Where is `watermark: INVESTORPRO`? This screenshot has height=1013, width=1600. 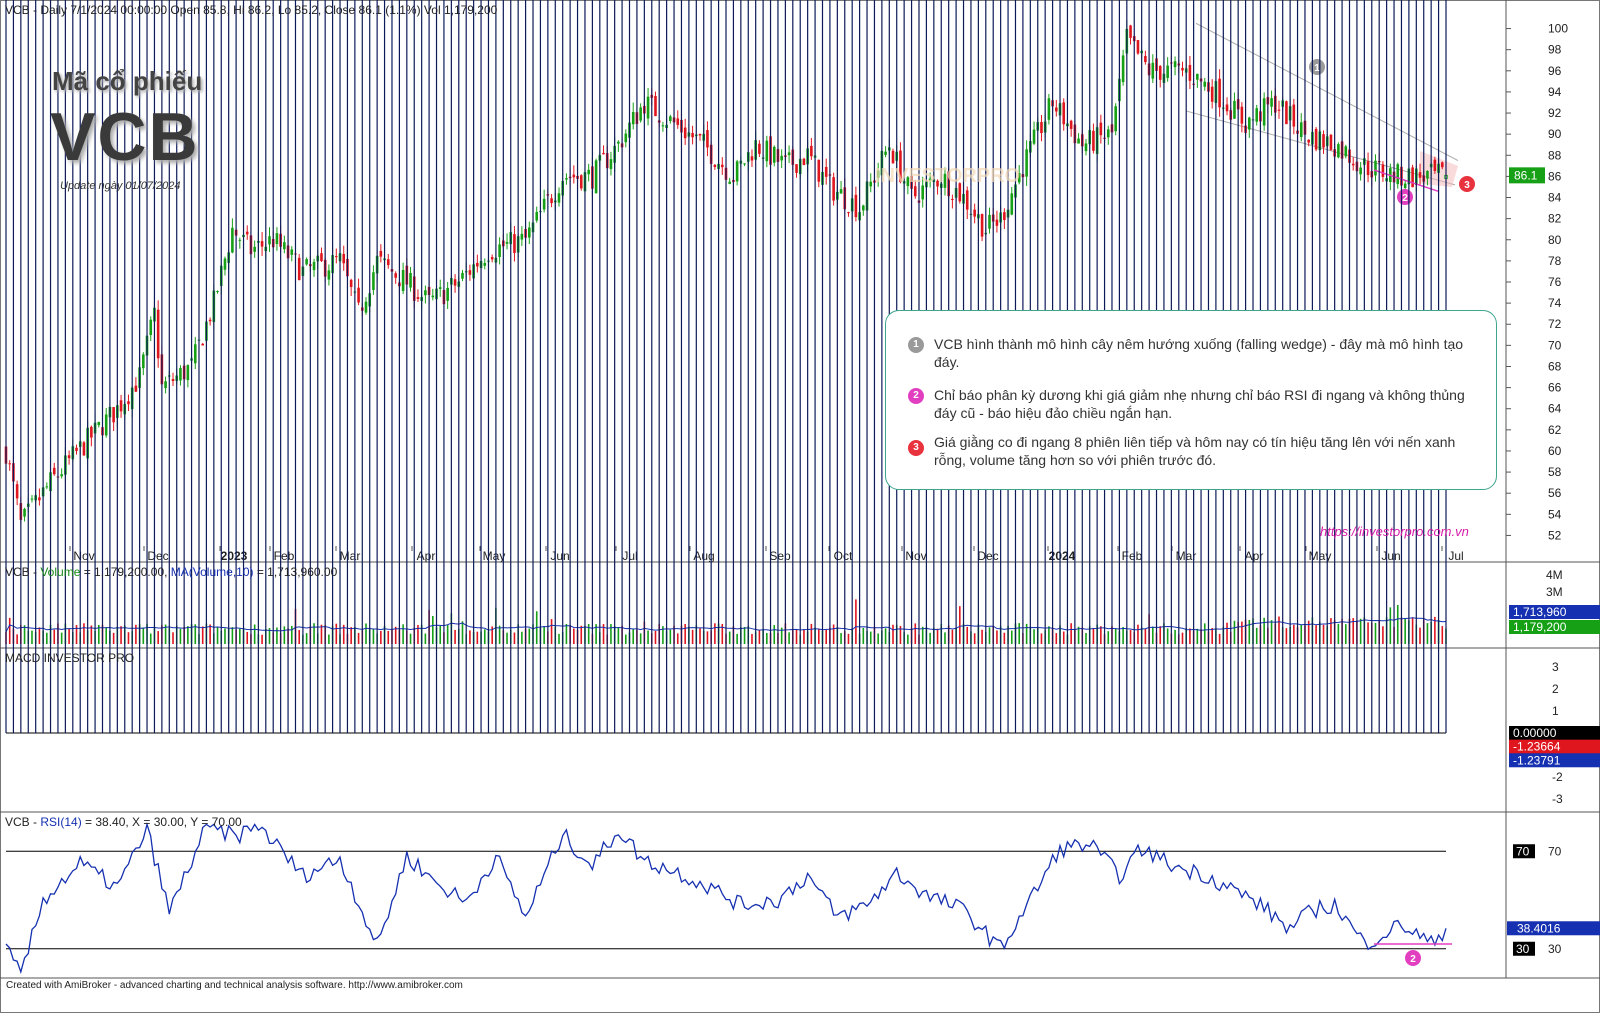 watermark: INVESTORPRO is located at coordinates (948, 176).